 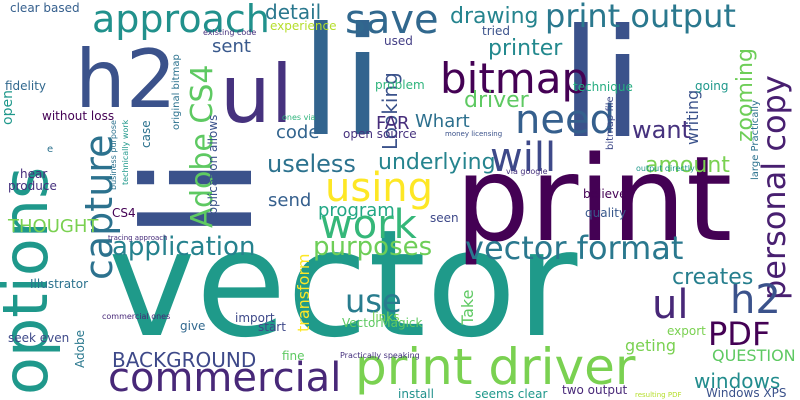 I want to click on word-used: used, so click(x=398, y=41).